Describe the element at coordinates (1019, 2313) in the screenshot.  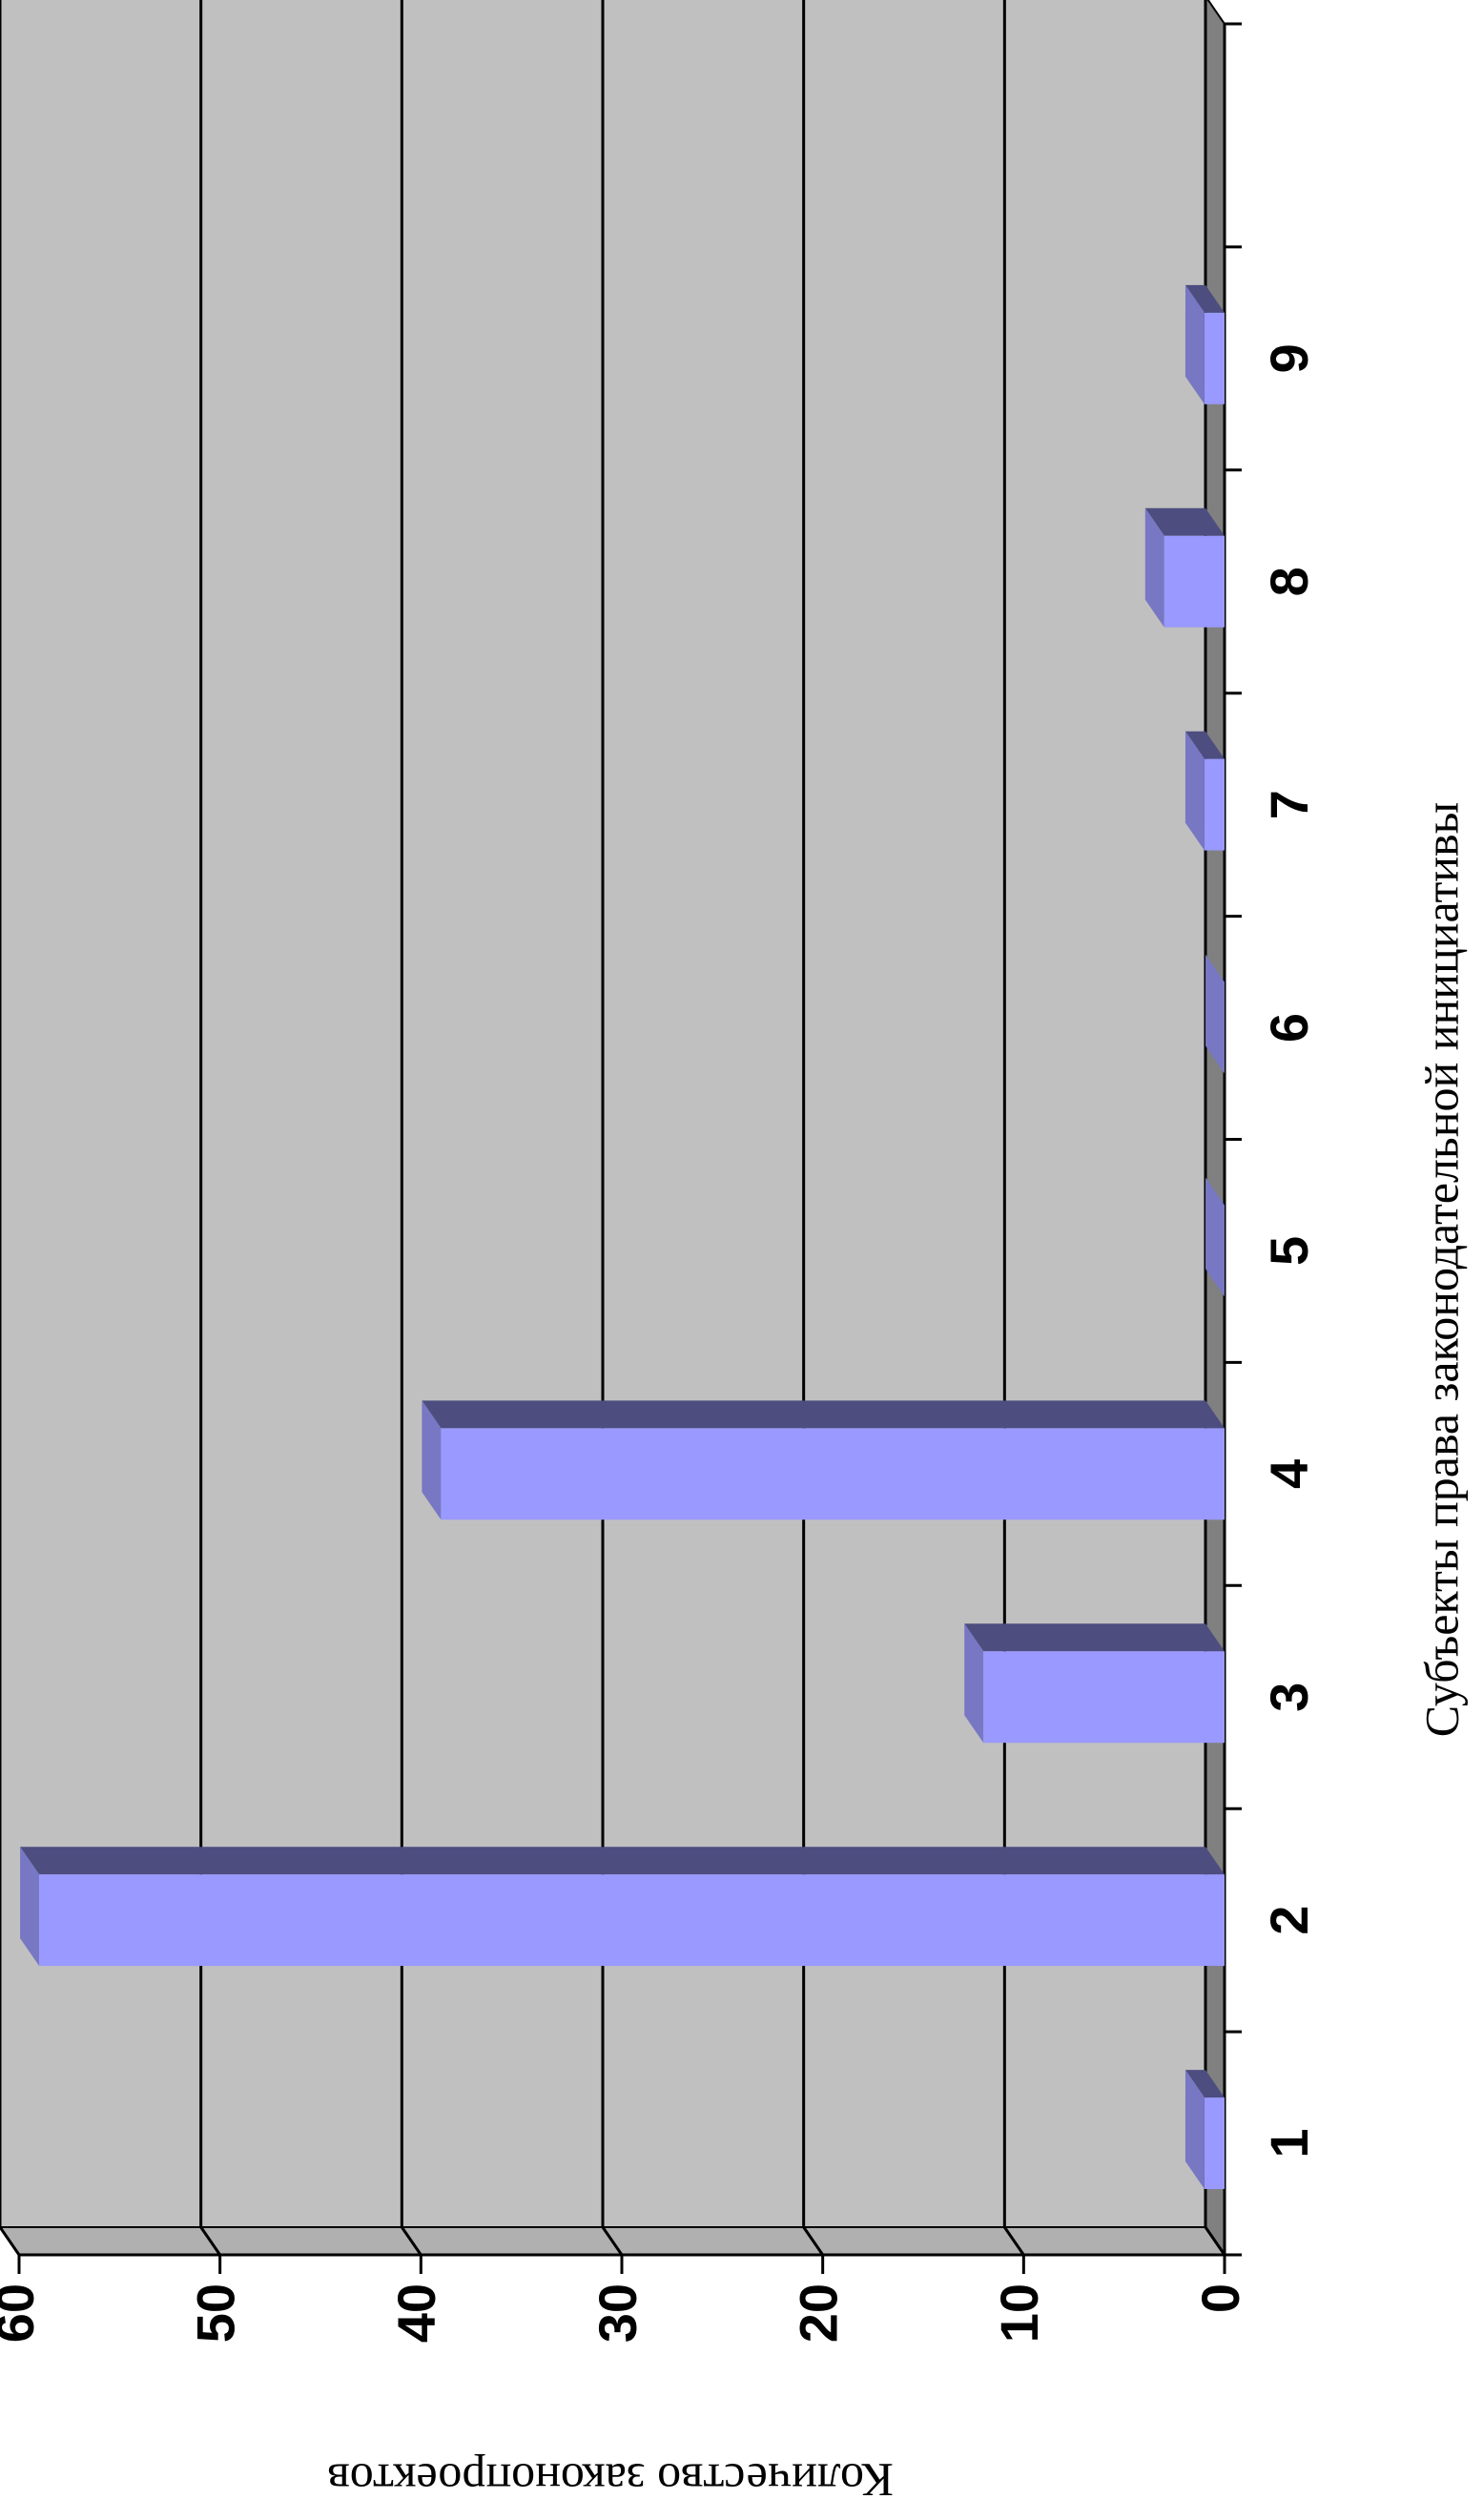
I see `y-tick-label: 10` at that location.